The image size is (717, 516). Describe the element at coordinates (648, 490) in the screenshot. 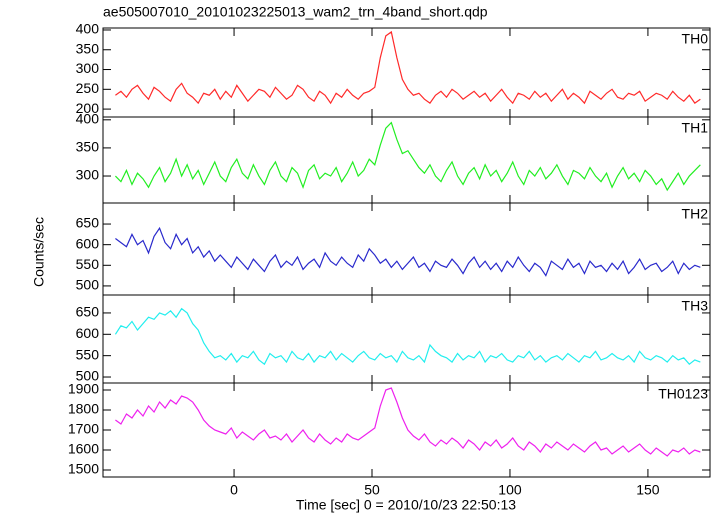

I see `x-tick-label: 150` at that location.